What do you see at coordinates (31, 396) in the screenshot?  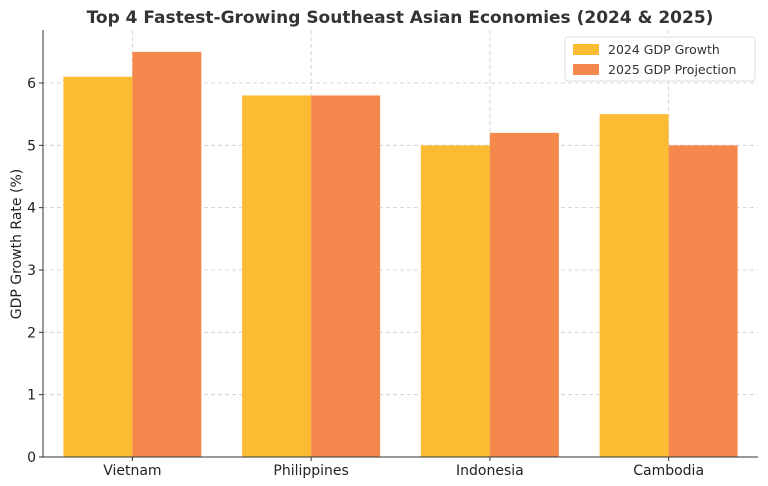 I see `y-tick-label: 1` at bounding box center [31, 396].